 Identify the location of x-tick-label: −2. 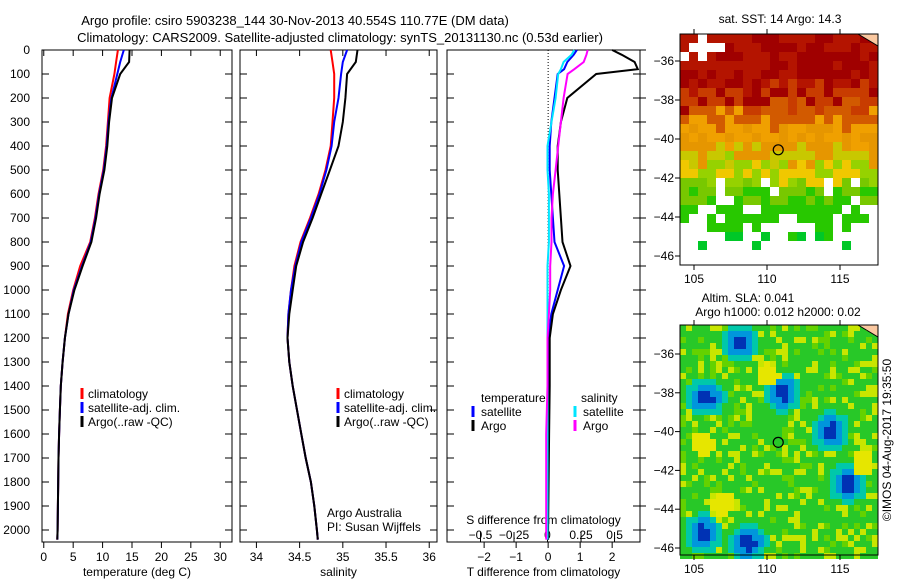
(484, 557).